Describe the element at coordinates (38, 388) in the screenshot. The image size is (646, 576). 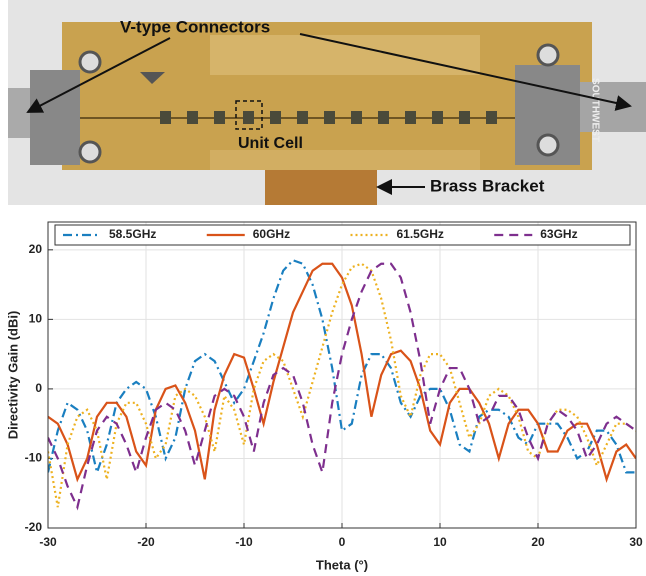
I see `y-tick-label: 0` at that location.